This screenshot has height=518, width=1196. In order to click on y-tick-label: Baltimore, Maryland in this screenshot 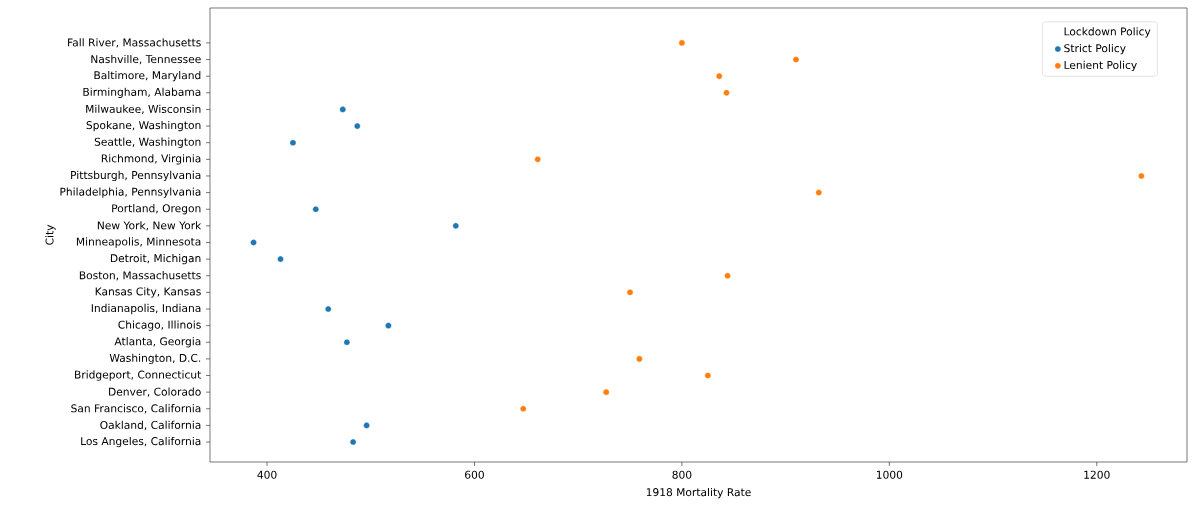, I will do `click(147, 76)`.